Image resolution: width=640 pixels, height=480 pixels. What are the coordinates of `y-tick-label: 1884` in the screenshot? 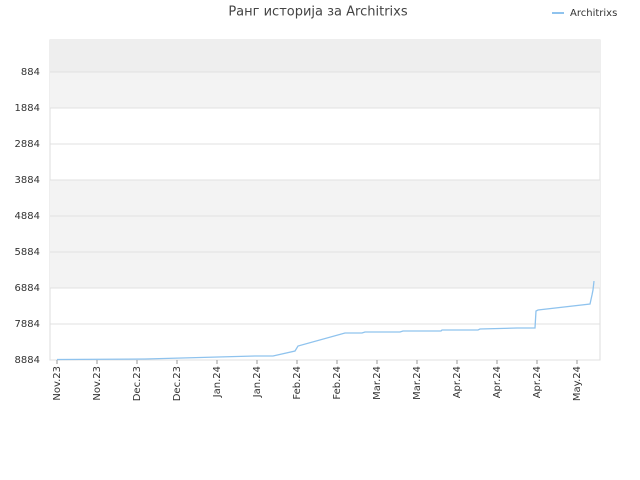 It's located at (27, 108).